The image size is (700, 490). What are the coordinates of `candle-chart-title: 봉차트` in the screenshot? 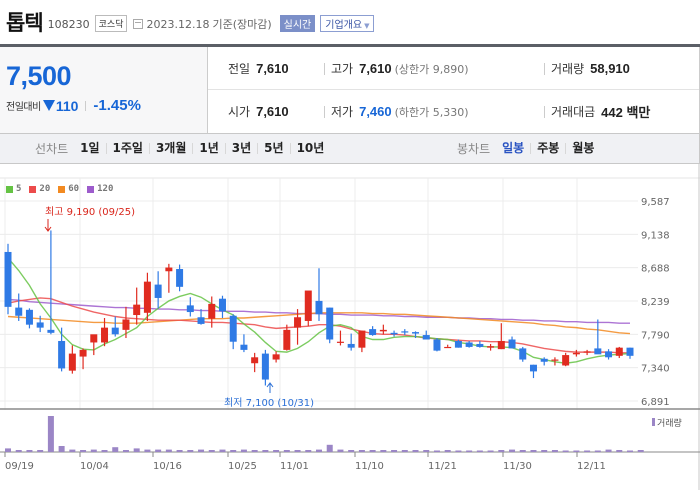 It's located at (474, 149).